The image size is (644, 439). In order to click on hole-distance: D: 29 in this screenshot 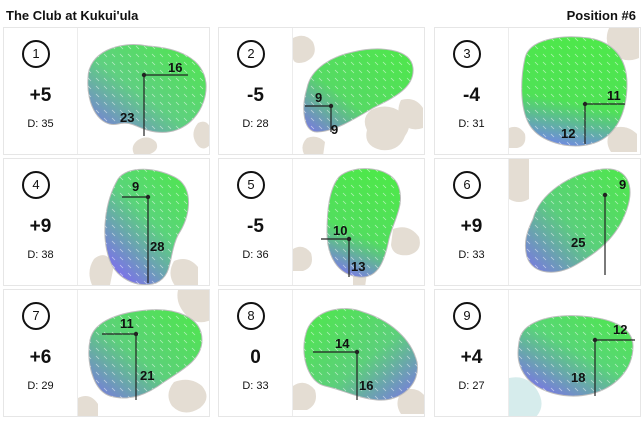, I will do `click(40, 386)`.